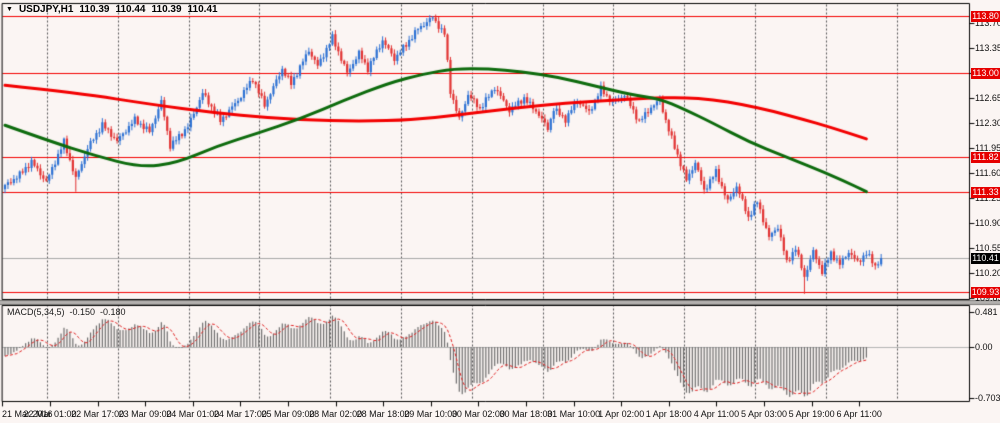  Describe the element at coordinates (36, 312) in the screenshot. I see `macd-name: MACD(5,34,5)` at that location.